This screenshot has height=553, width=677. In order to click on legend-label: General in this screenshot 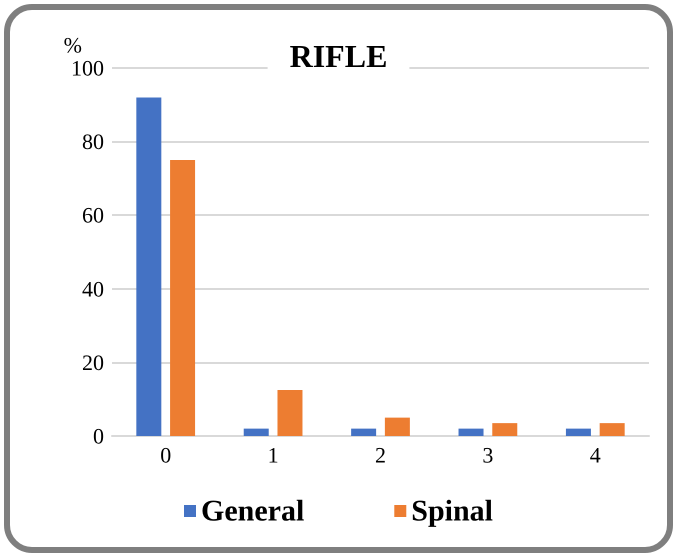, I will do `click(252, 511)`.